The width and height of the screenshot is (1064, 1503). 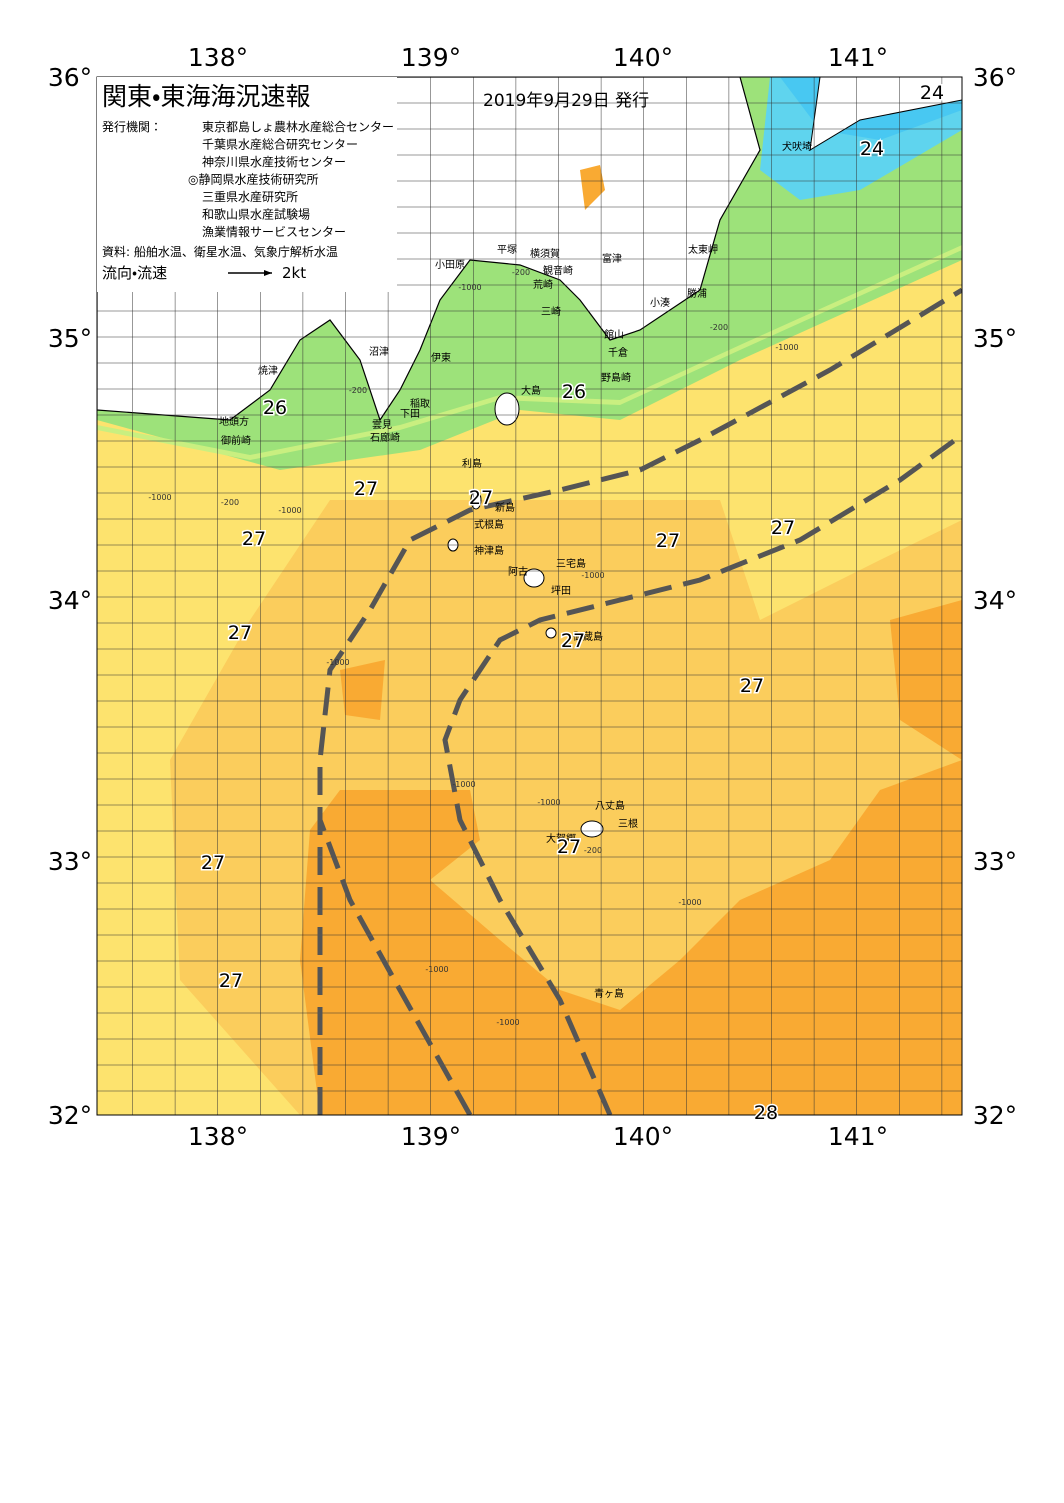 I want to click on place-name: 新島, so click(x=505, y=507).